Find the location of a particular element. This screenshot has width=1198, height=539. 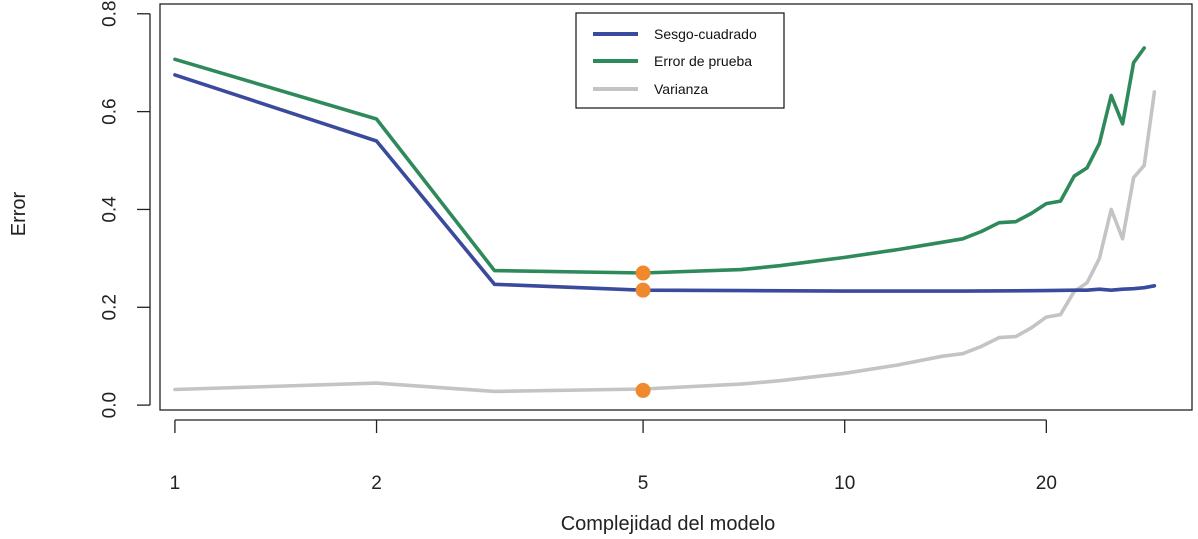

legend: Sesgo-cuadrado Error de prueba Varianza is located at coordinates (680, 60).